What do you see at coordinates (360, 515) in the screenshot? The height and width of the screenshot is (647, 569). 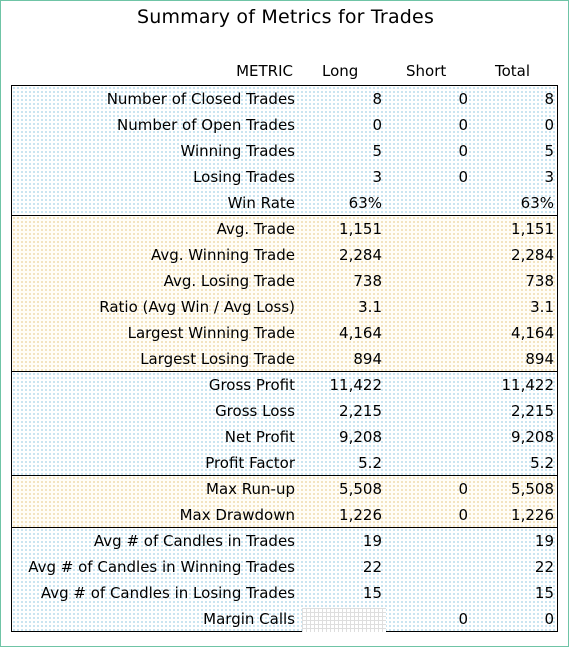 I see `long-value: 1,226` at bounding box center [360, 515].